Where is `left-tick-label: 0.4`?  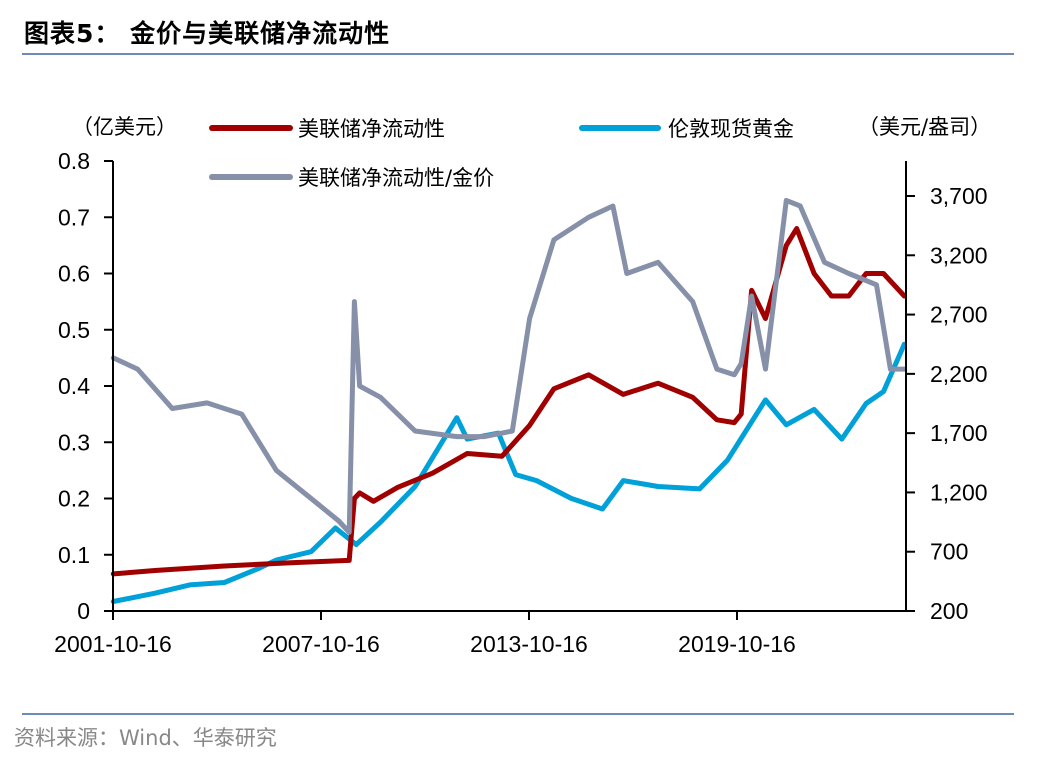 left-tick-label: 0.4 is located at coordinates (74, 386).